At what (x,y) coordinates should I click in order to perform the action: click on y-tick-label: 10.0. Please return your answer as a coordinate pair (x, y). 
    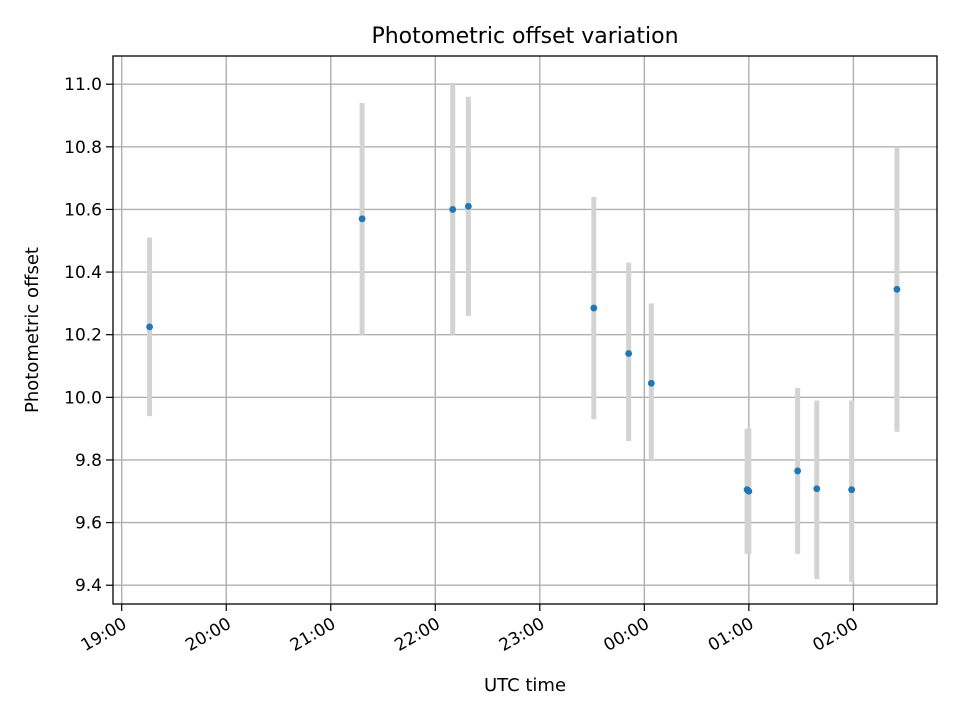
    Looking at the image, I should click on (83, 398).